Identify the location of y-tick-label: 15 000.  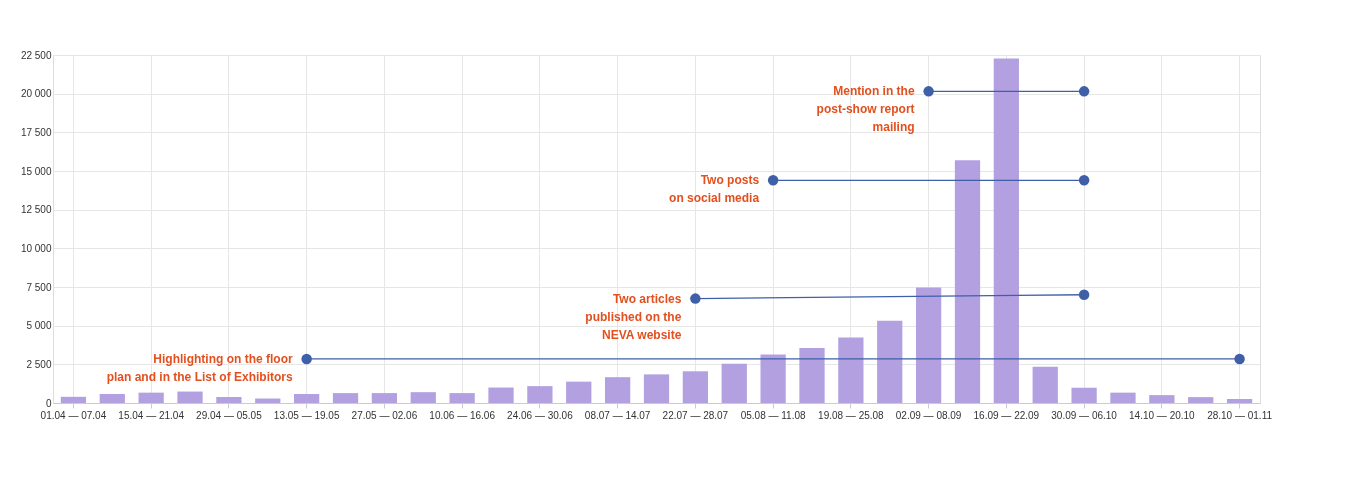
(36, 171).